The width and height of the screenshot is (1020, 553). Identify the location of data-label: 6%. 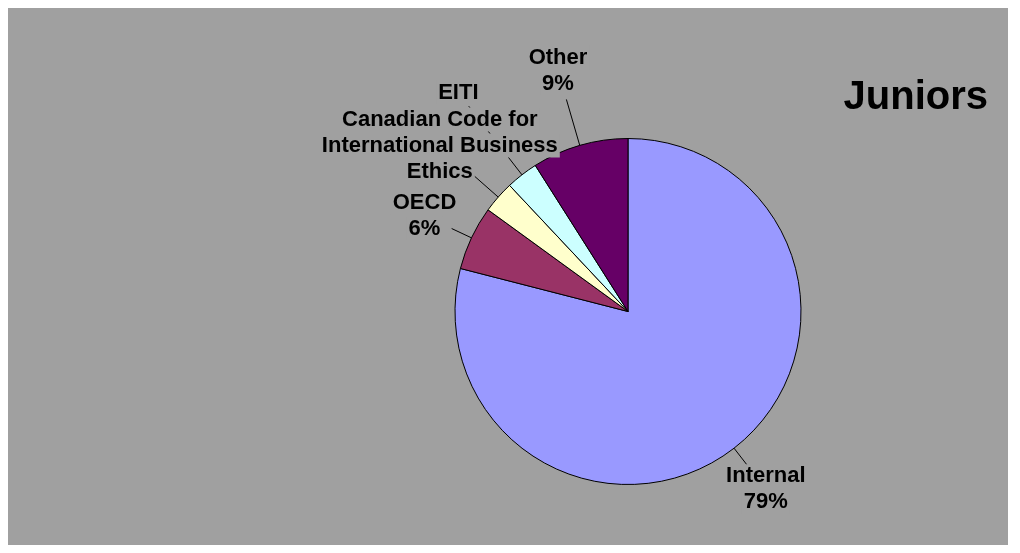
(424, 227).